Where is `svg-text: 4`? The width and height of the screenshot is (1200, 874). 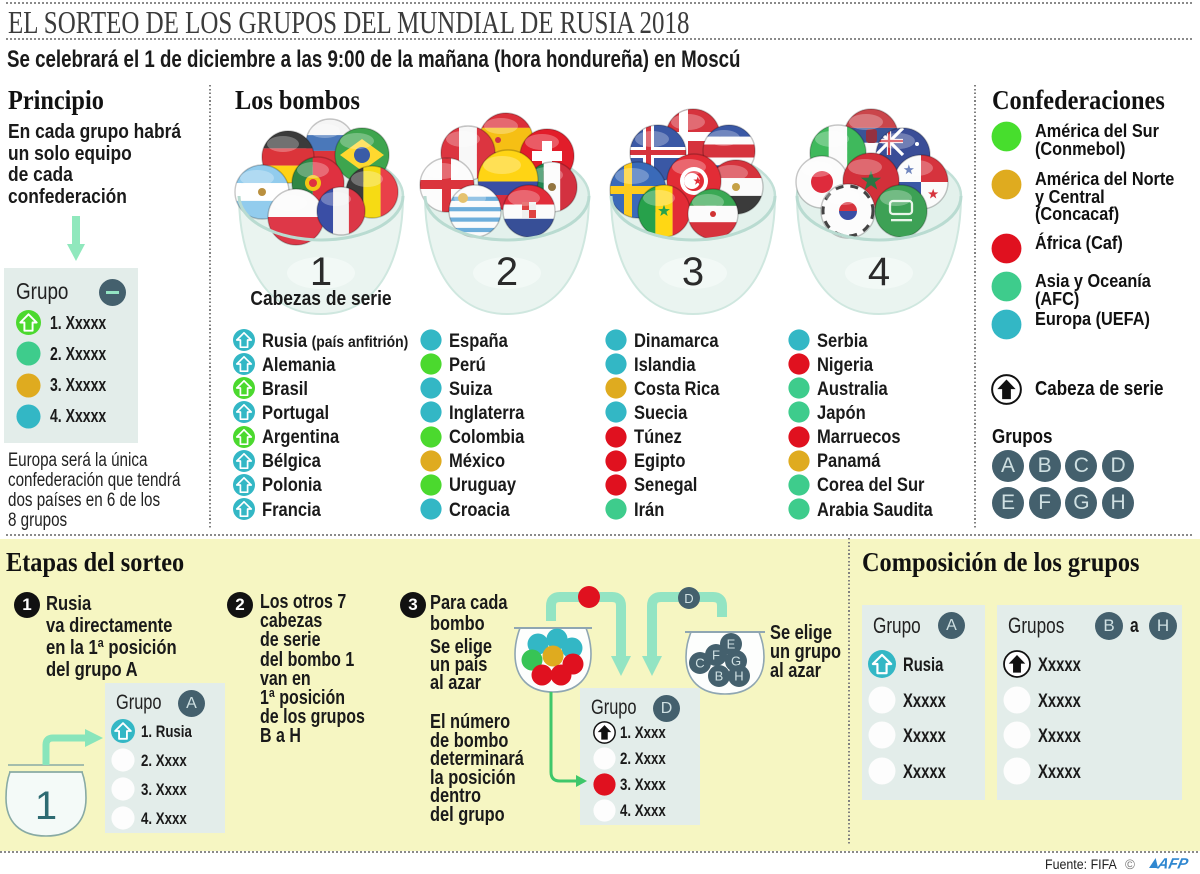
svg-text: 4 is located at coordinates (879, 272).